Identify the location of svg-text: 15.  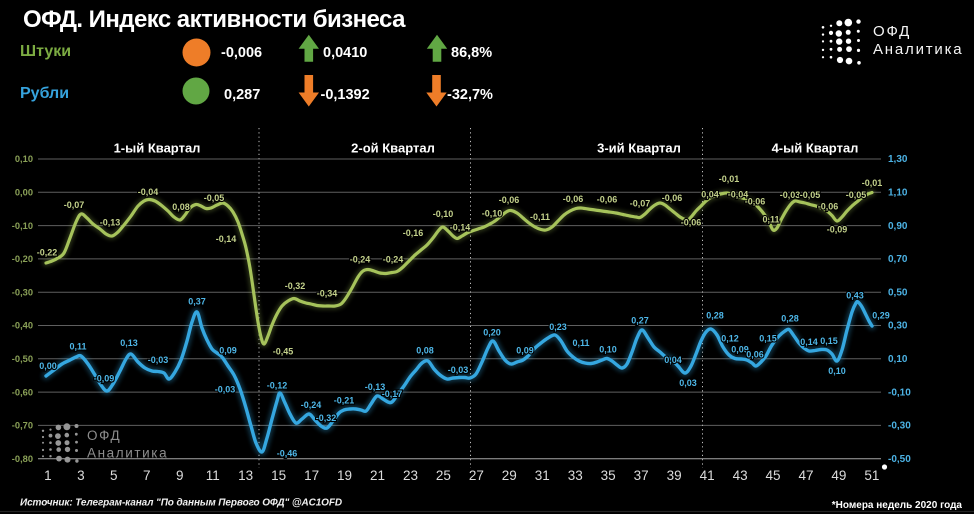
(278, 475).